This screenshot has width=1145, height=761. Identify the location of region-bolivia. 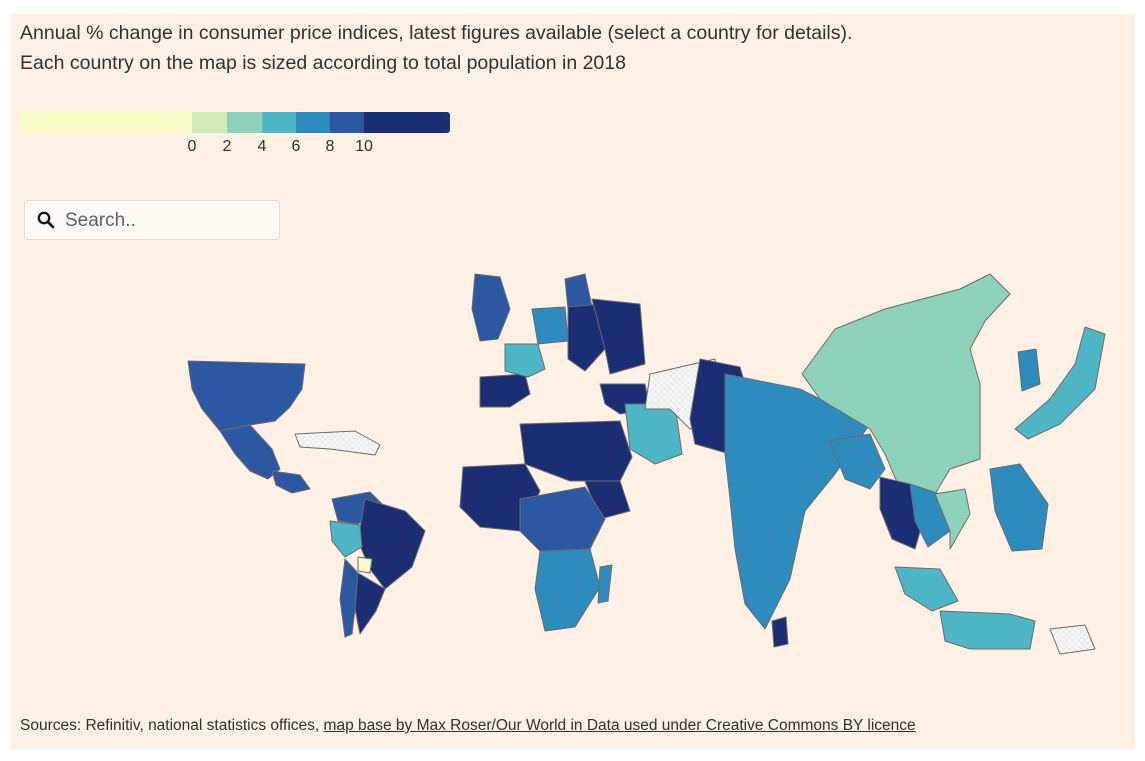
(365, 565).